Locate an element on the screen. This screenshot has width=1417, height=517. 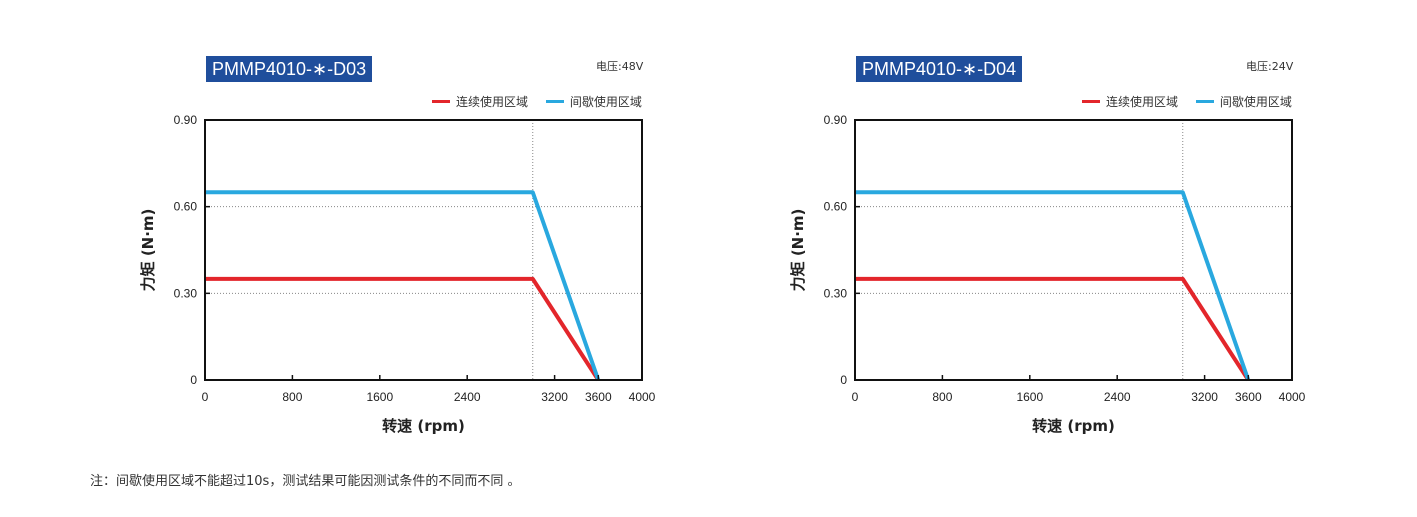
voltage-label: 电压:24V is located at coordinates (1270, 66).